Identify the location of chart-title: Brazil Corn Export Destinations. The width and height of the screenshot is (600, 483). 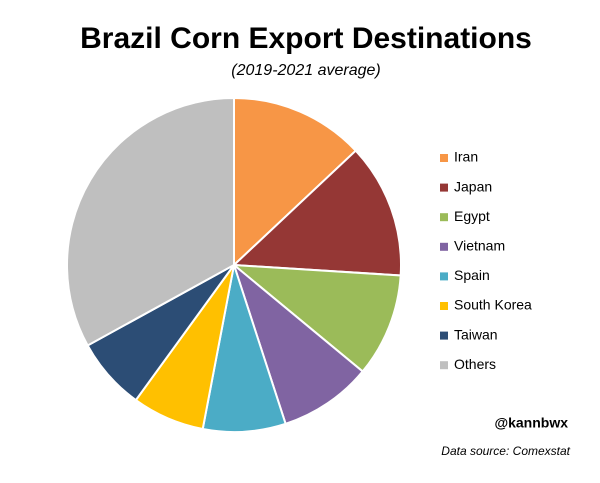
(306, 38).